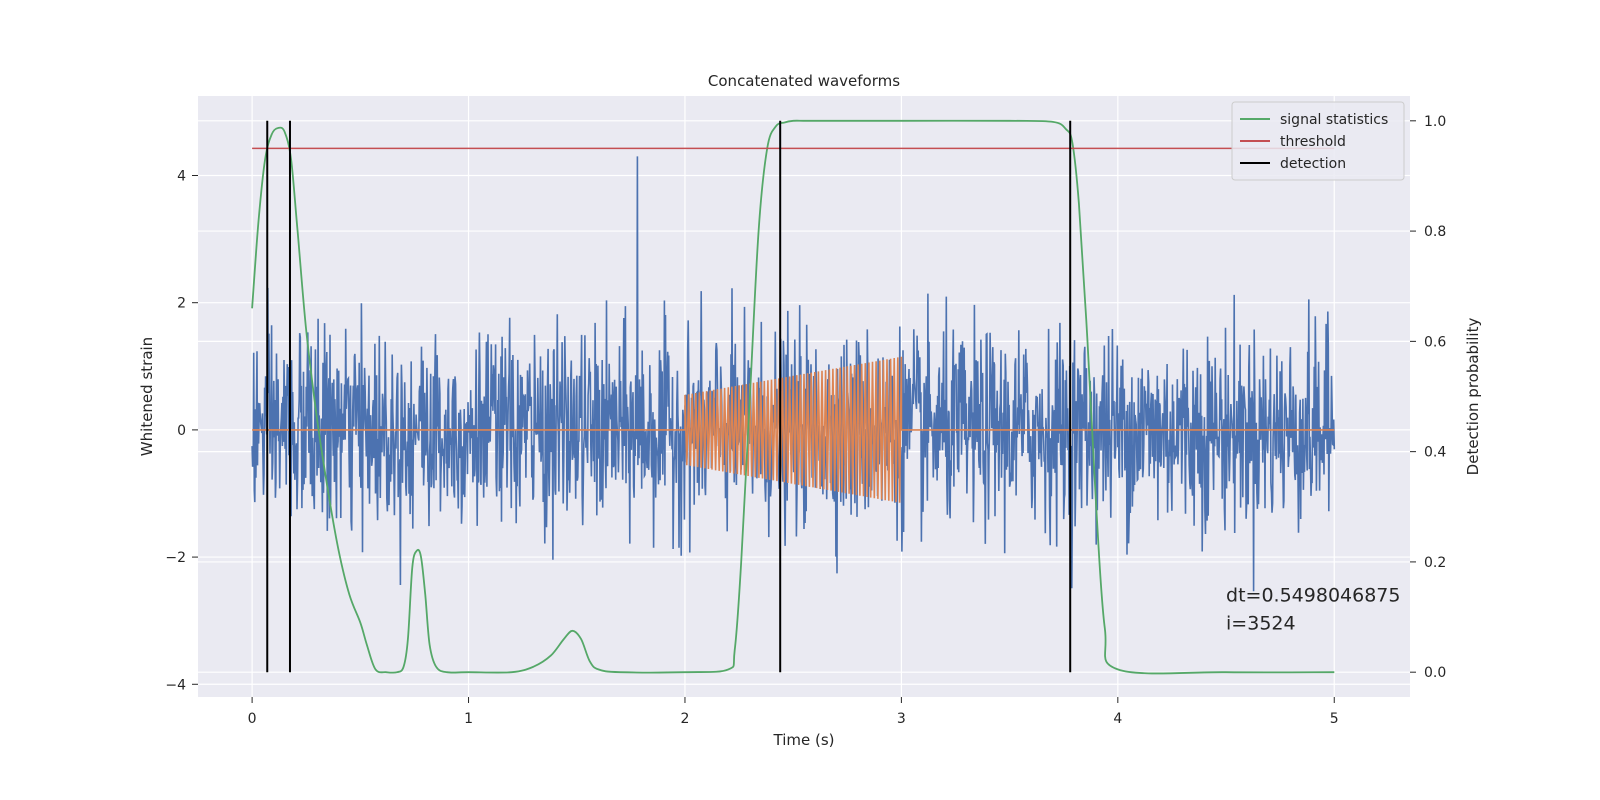 The height and width of the screenshot is (800, 1600). Describe the element at coordinates (175, 558) in the screenshot. I see `y-tick-label: −2` at that location.